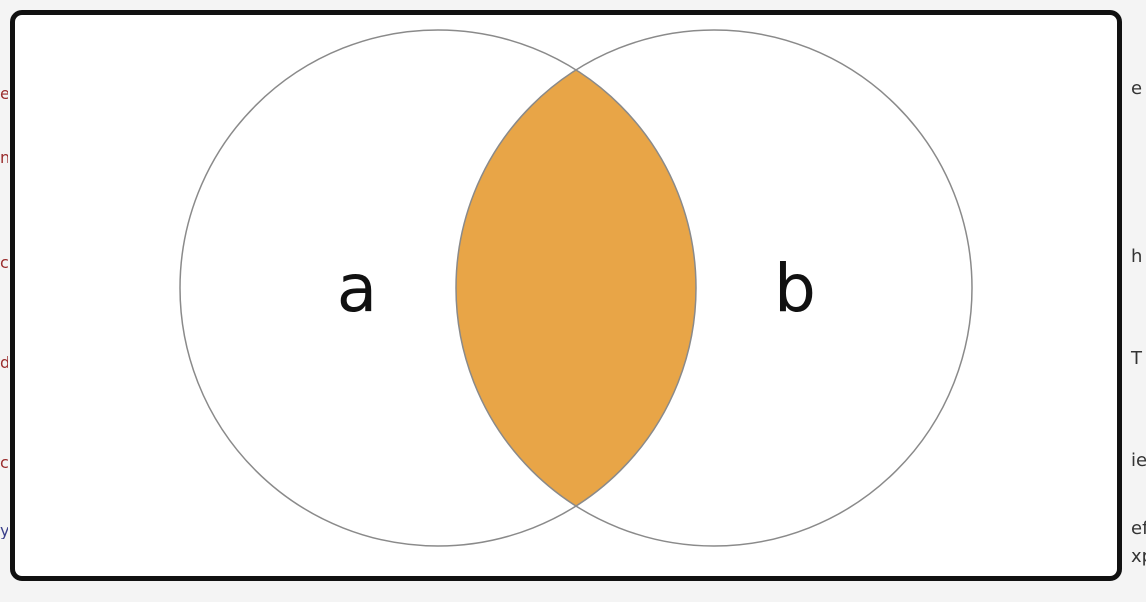 This screenshot has width=1146, height=602. Describe the element at coordinates (357, 288) in the screenshot. I see `set-a-label: a` at that location.